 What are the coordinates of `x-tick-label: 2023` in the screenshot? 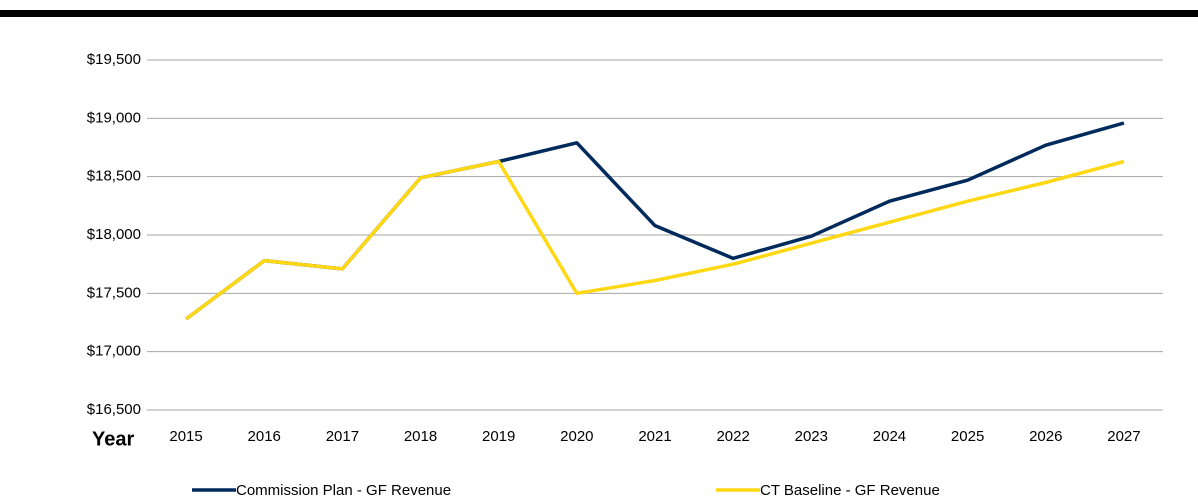 It's located at (811, 436).